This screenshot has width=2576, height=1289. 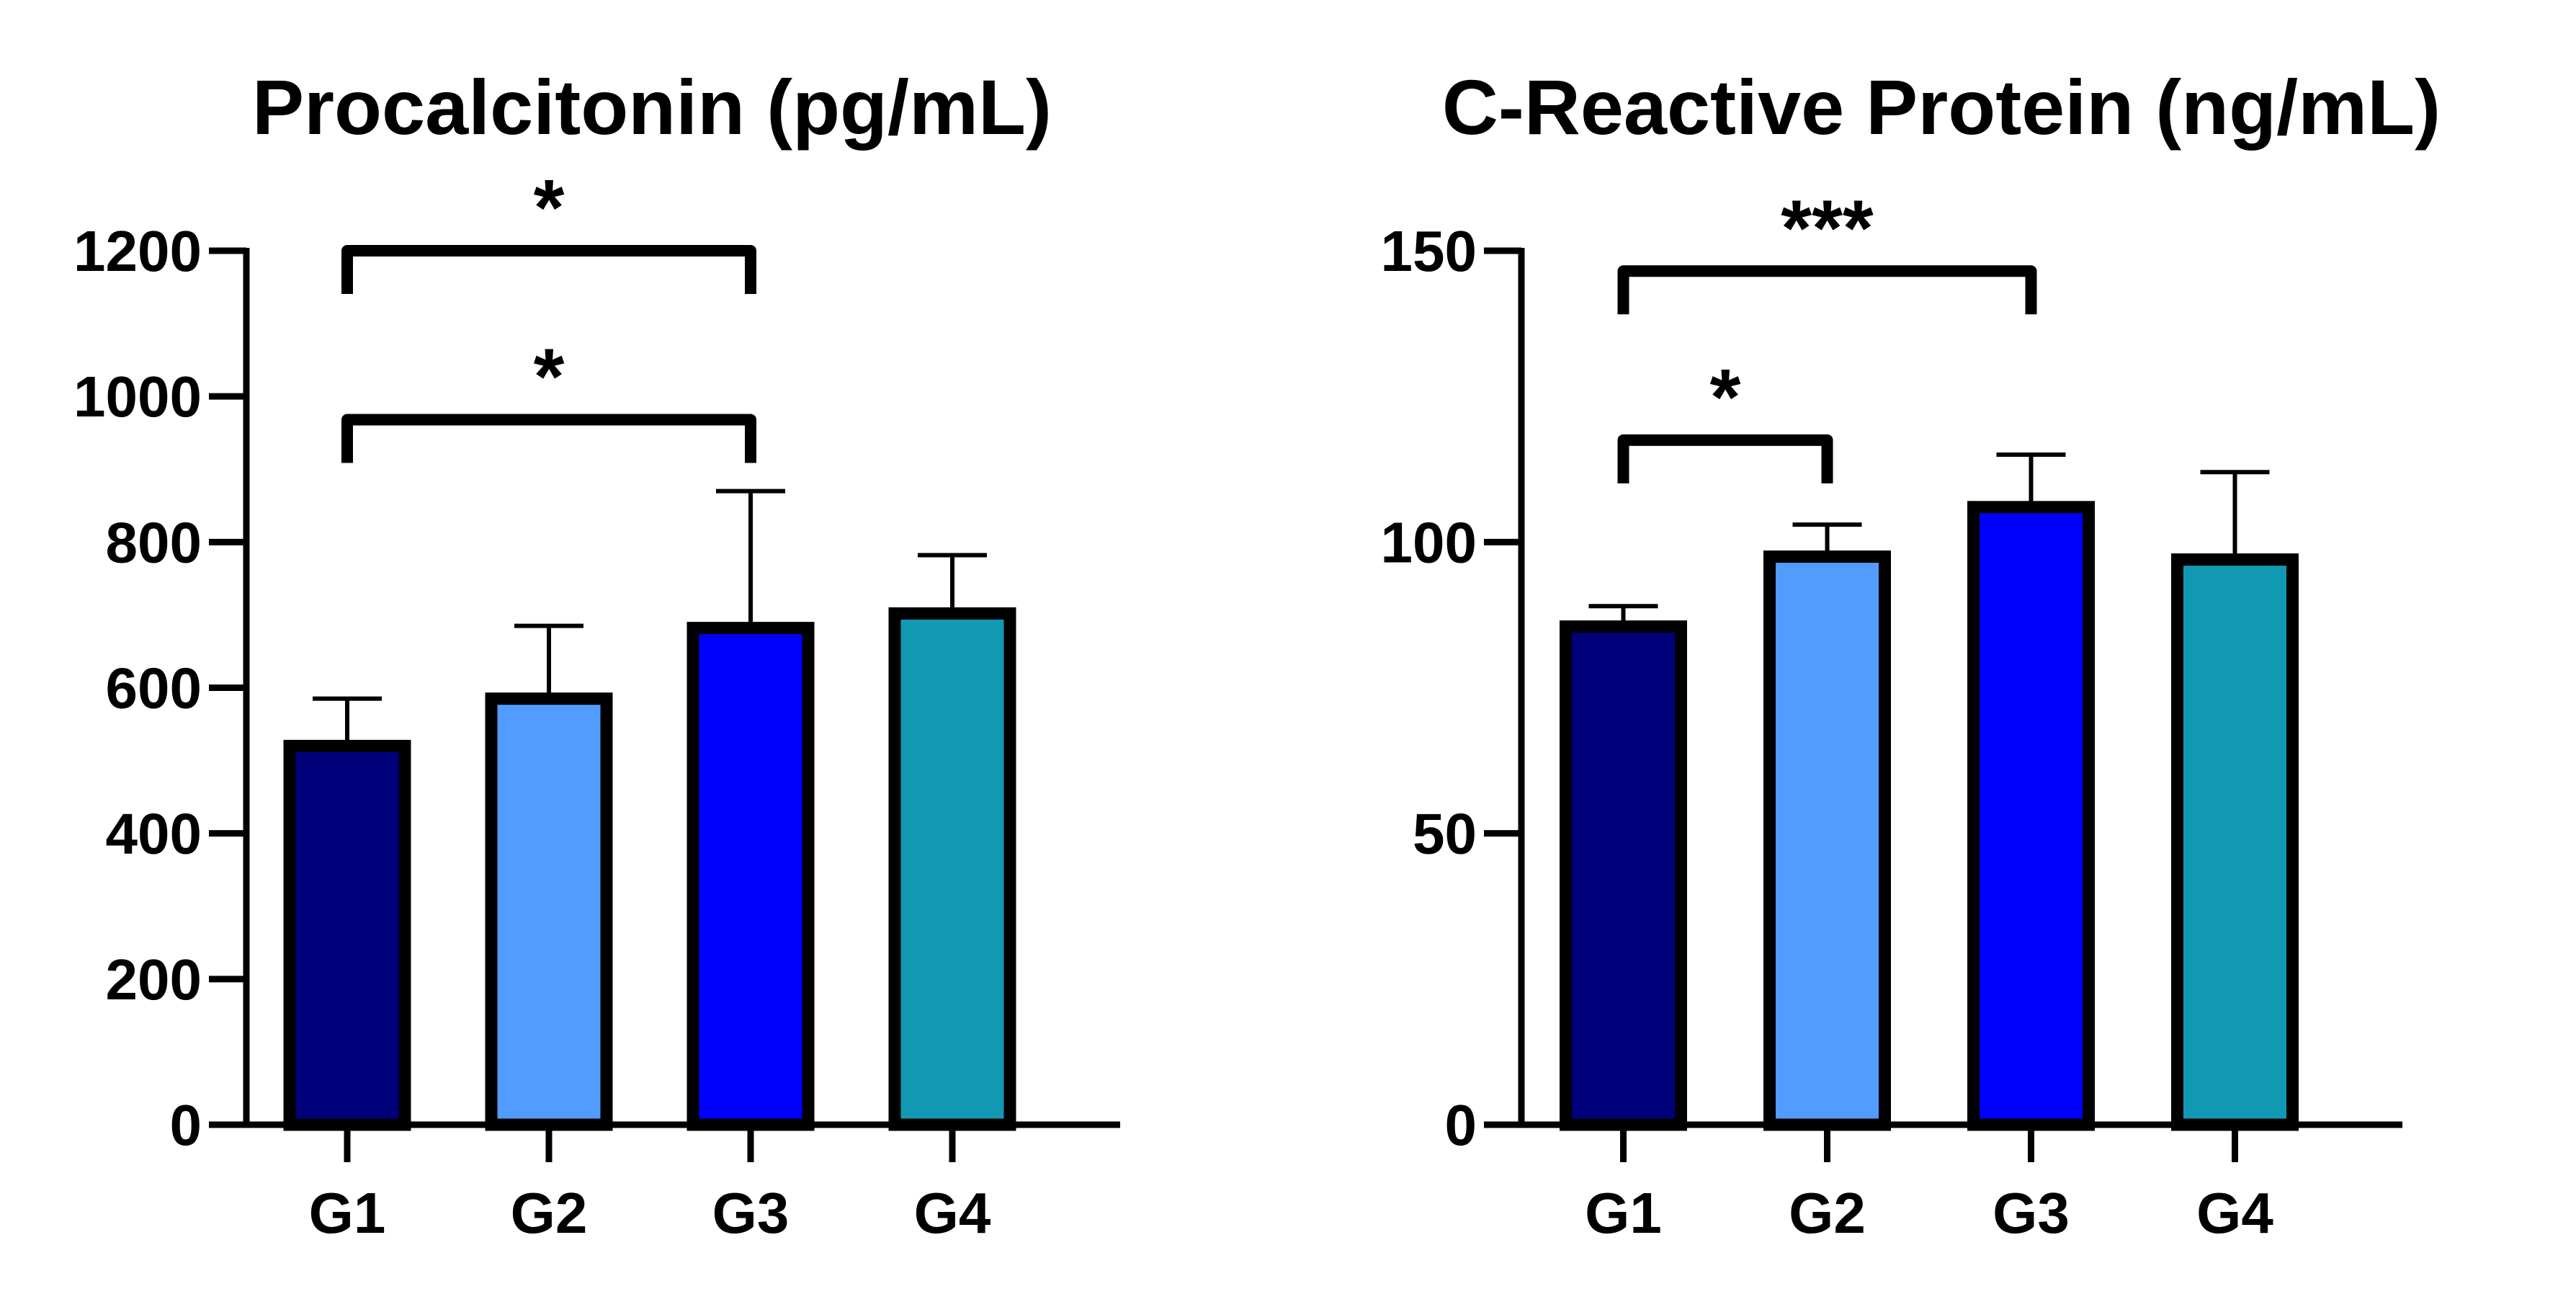 I want to click on y-tick-label: 400, so click(x=154, y=834).